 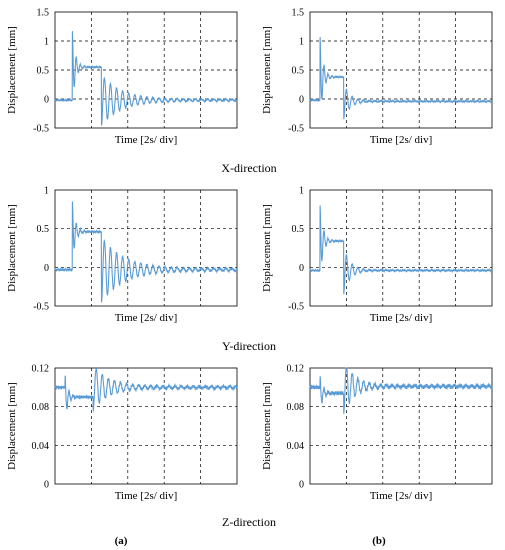 I want to click on series-line-y_b, so click(x=401, y=250).